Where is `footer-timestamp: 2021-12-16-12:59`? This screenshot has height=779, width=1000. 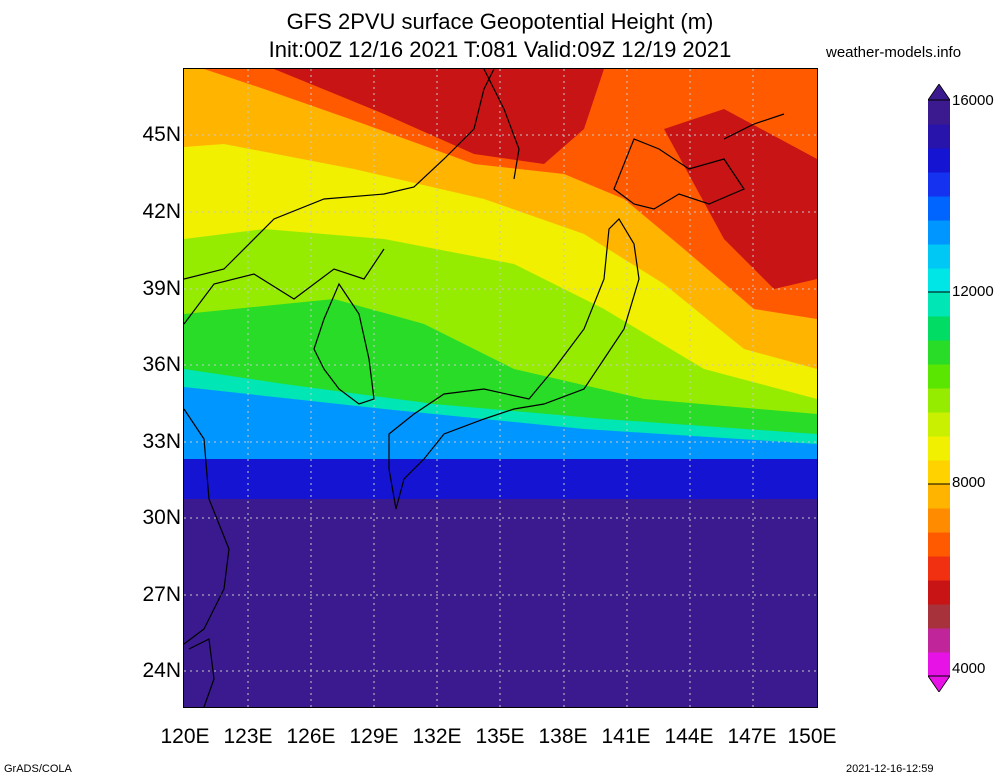
footer-timestamp: 2021-12-16-12:59 is located at coordinates (890, 769).